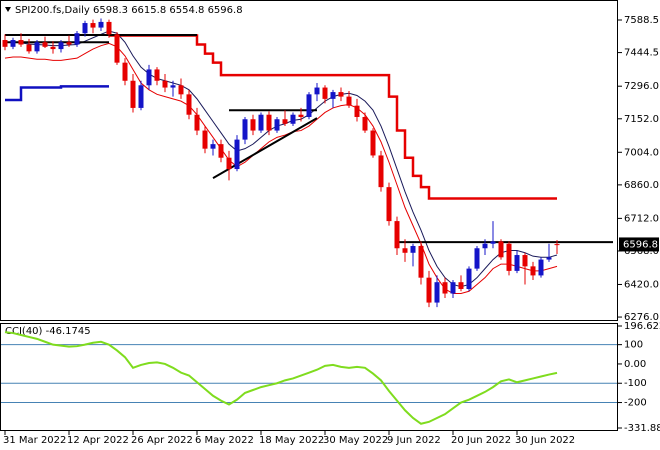 This screenshot has width=660, height=450. I want to click on header-low: 6554.8, so click(186, 10).